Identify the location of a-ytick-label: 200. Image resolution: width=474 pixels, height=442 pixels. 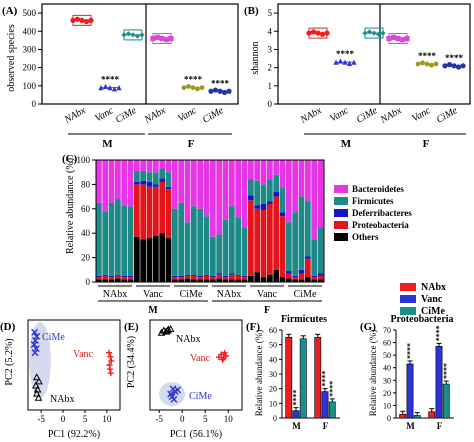
(30, 68).